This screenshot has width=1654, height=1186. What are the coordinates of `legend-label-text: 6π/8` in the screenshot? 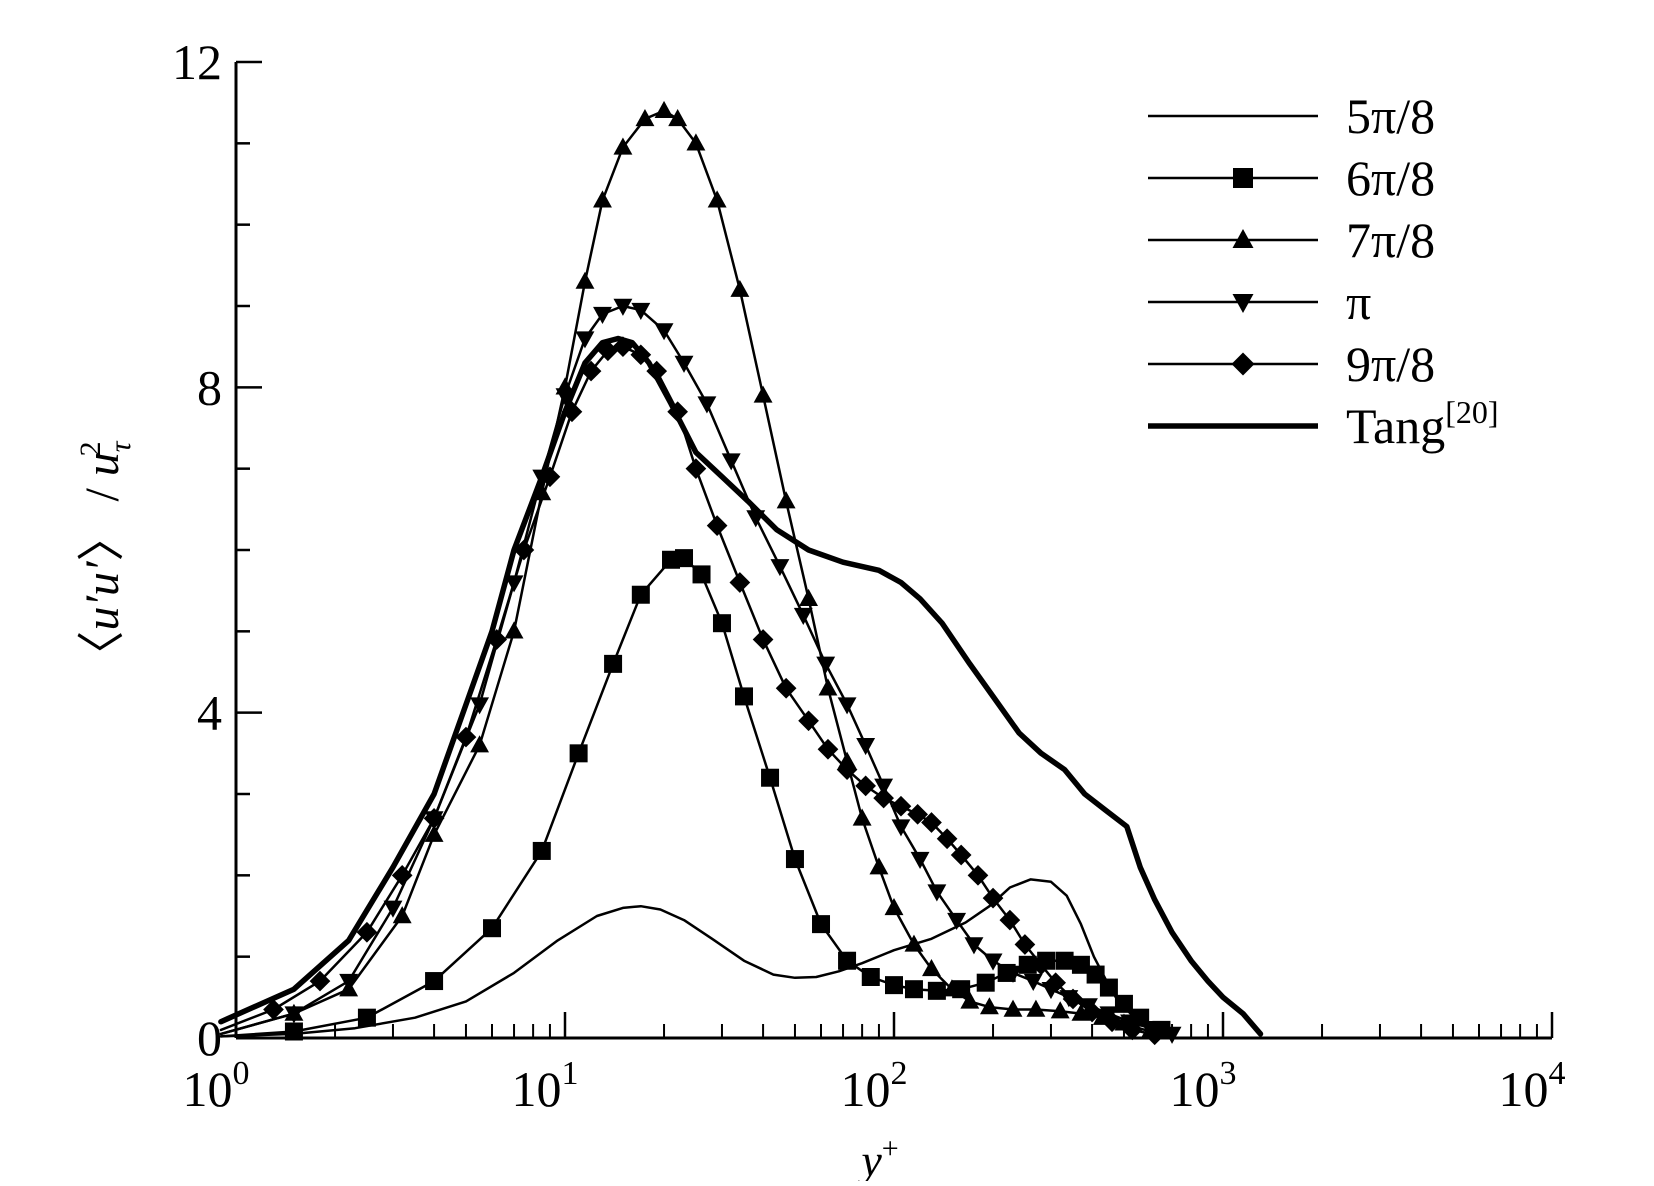 It's located at (1390, 178).